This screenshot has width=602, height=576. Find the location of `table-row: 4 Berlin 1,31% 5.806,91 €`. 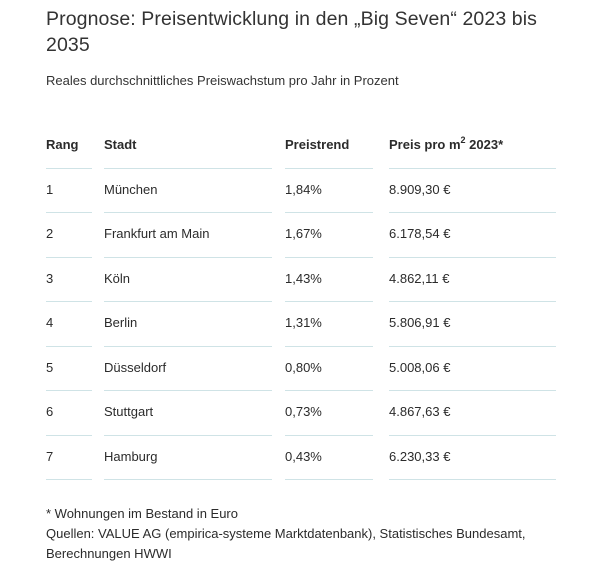

table-row: 4 Berlin 1,31% 5.806,91 € is located at coordinates (301, 324).